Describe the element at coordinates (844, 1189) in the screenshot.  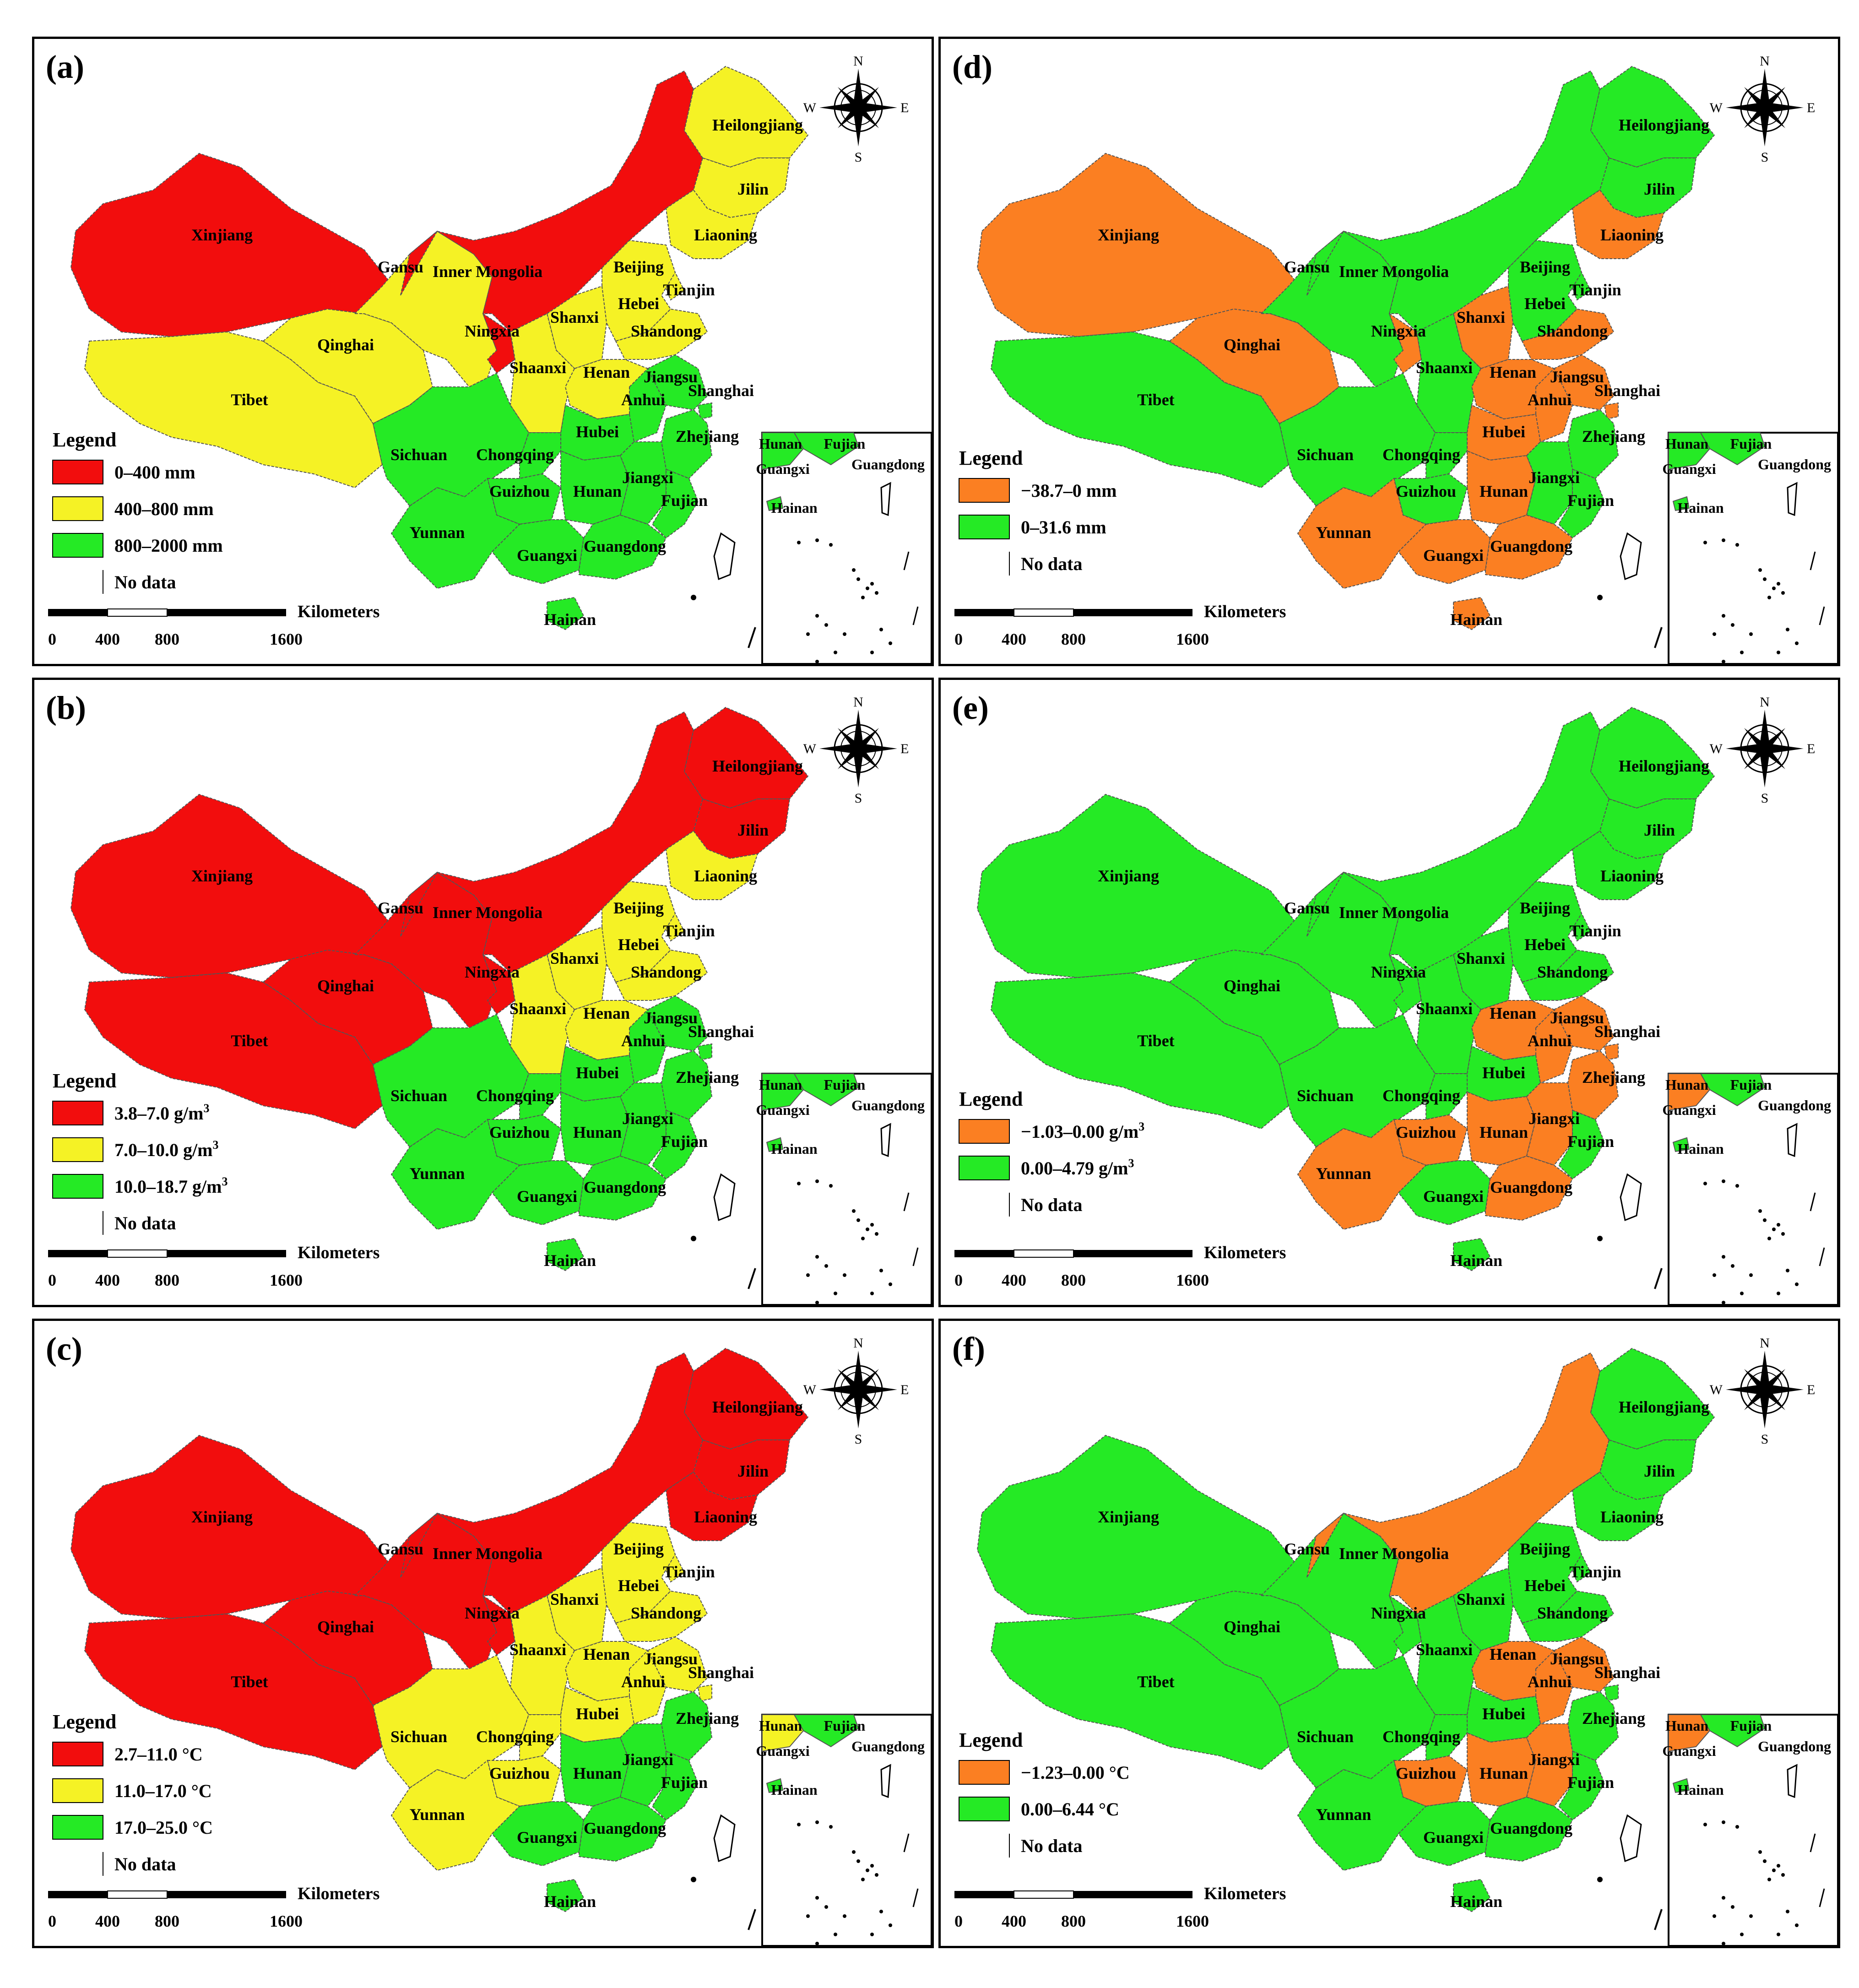
I see `inset-map: Hunan Fujian Guangxi Guangdong Hainan` at that location.